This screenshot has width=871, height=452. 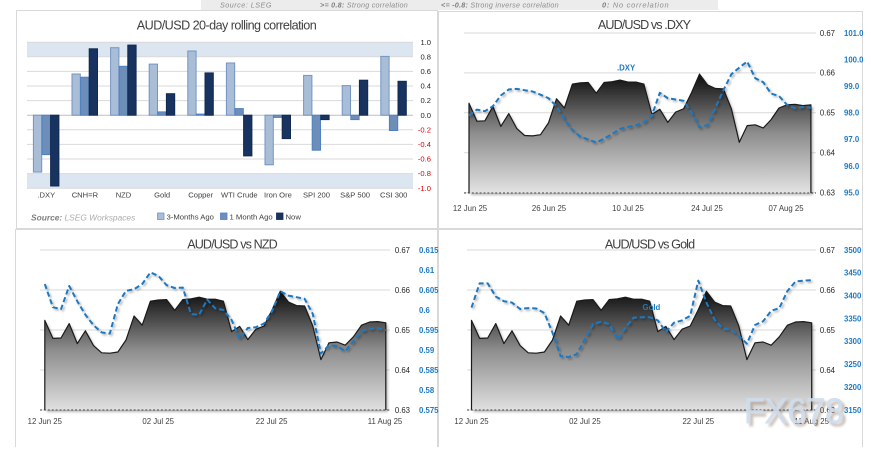 What do you see at coordinates (853, 318) in the screenshot?
I see `svg-text: 3350` at bounding box center [853, 318].